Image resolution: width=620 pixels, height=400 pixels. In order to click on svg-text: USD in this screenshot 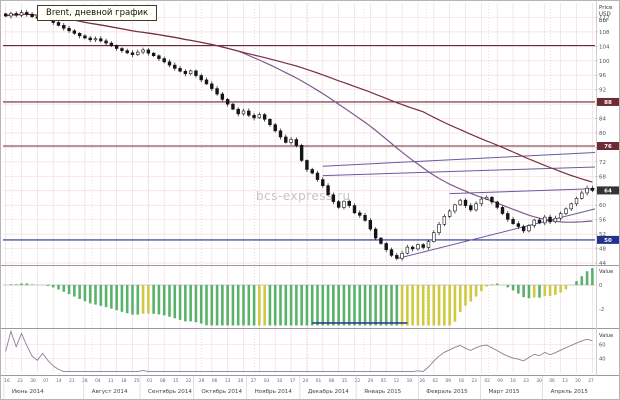, I will do `click(605, 15)`.